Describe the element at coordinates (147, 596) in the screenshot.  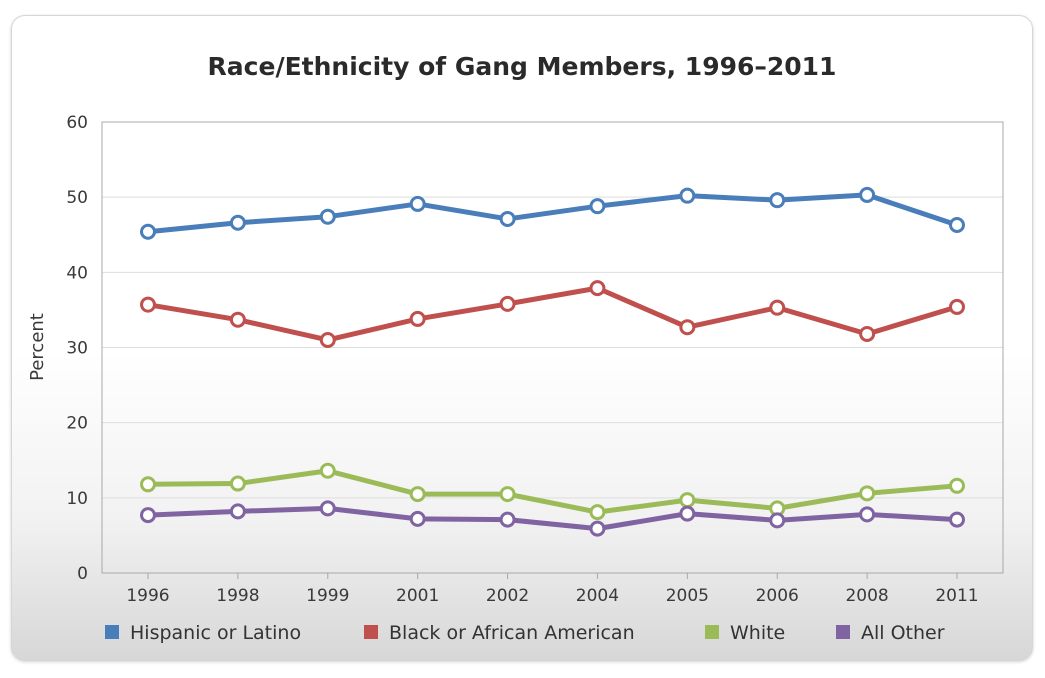
I see `x-tick-label: 1996` at that location.